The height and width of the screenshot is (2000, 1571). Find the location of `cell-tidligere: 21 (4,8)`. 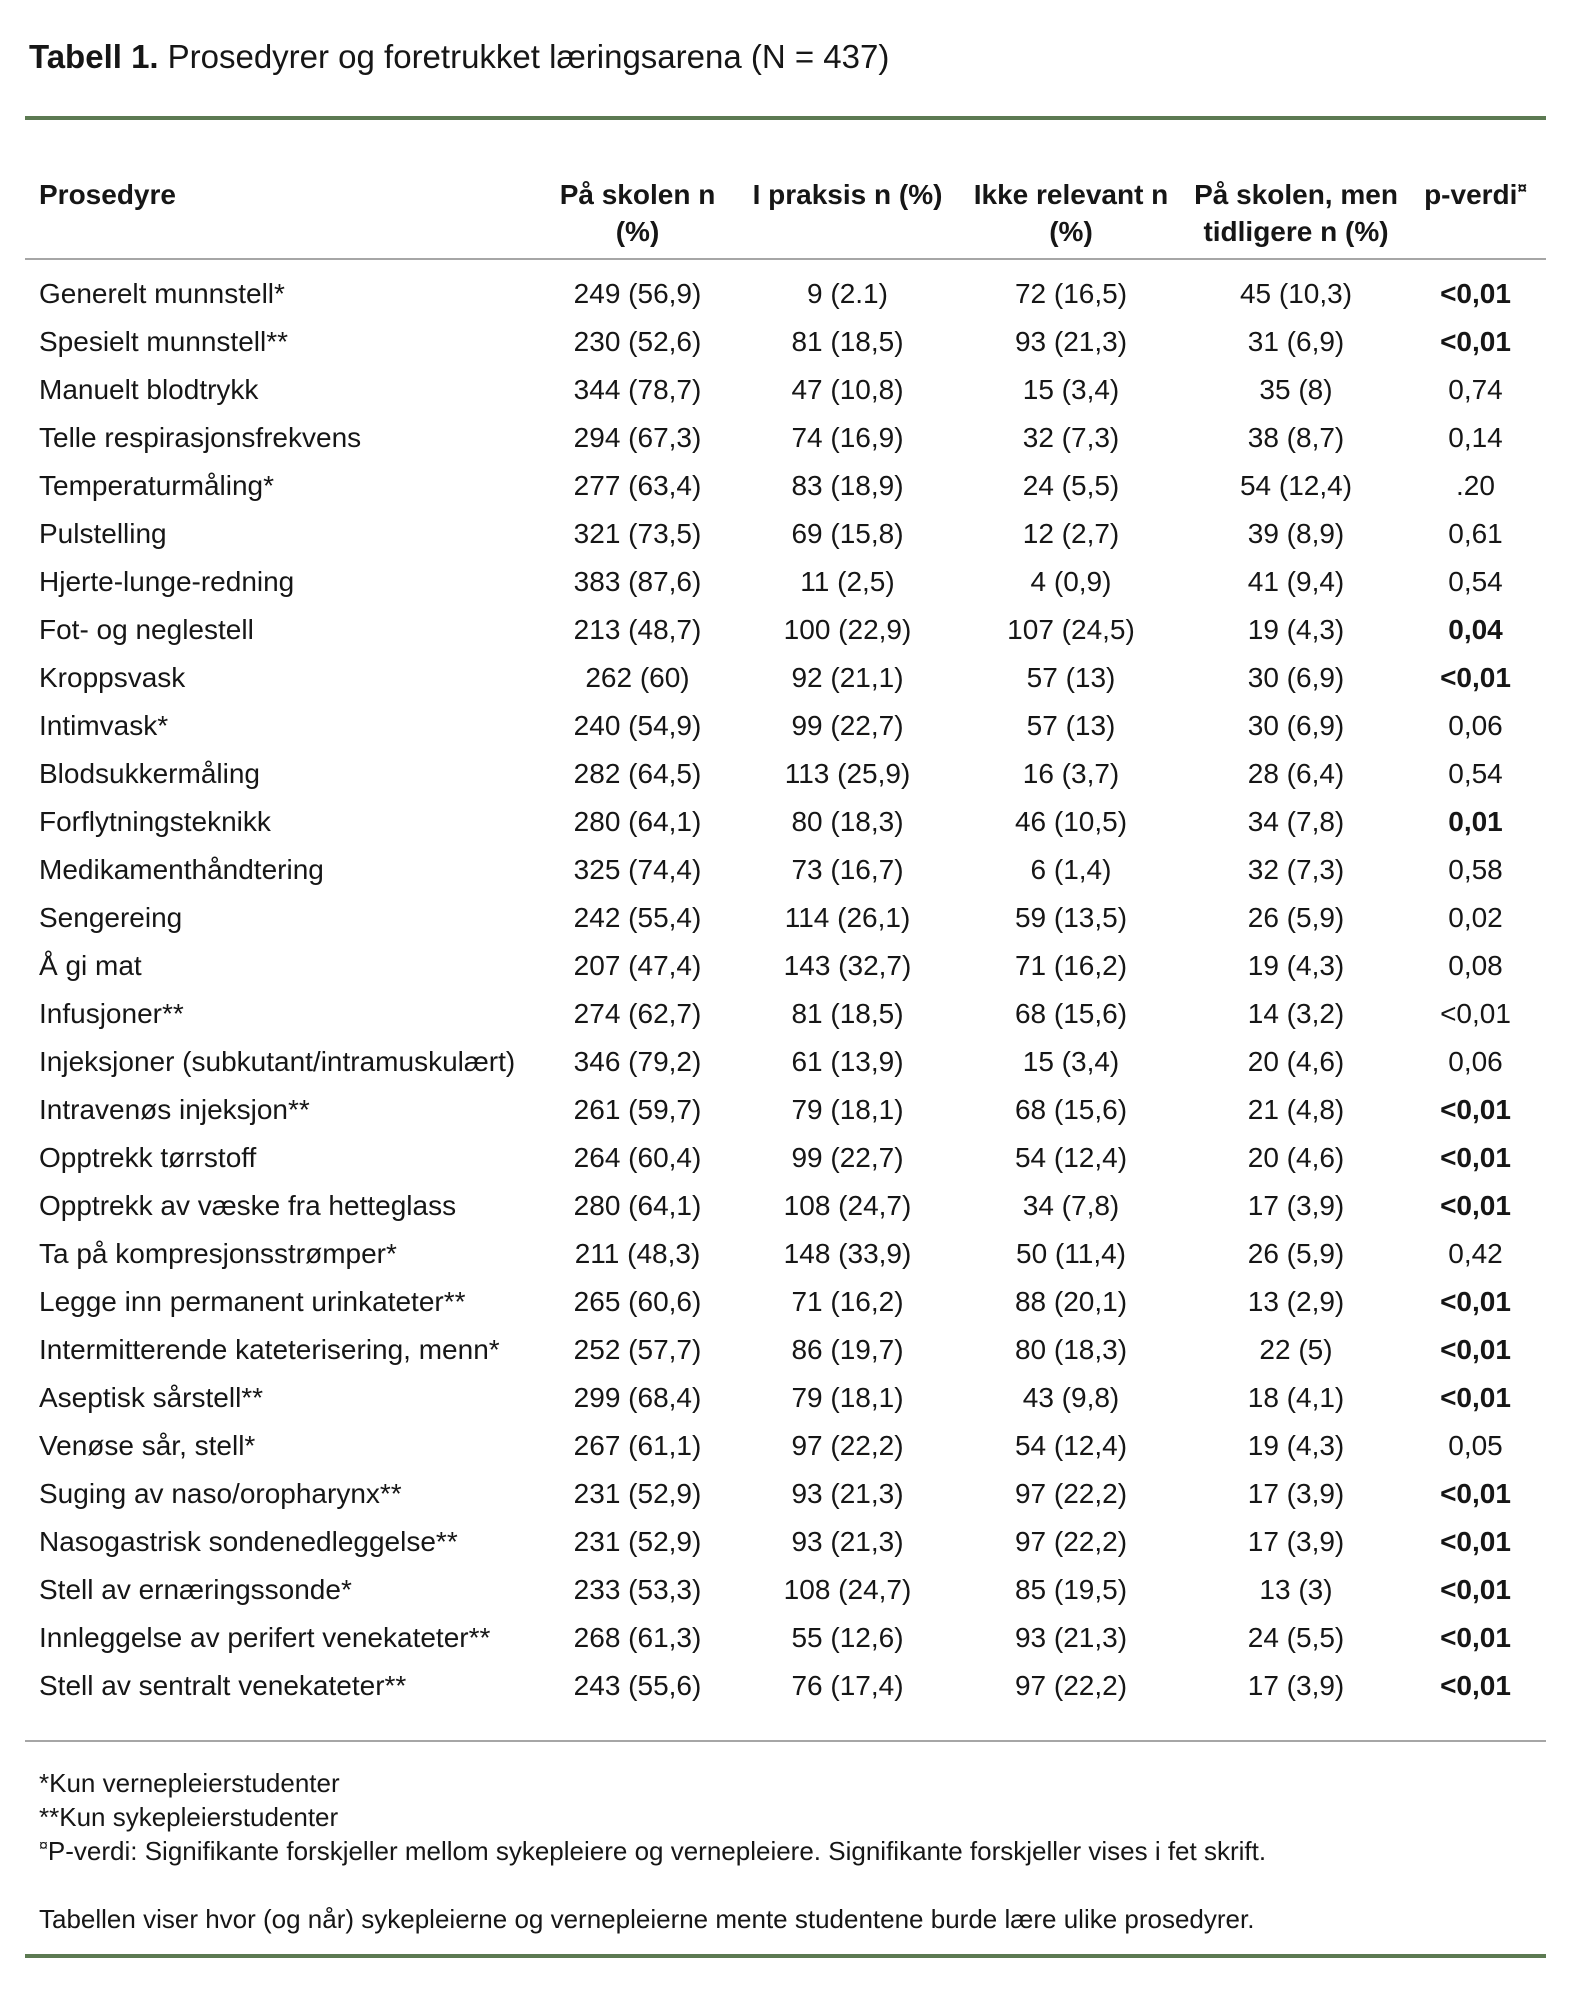

cell-tidligere: 21 (4,8) is located at coordinates (1296, 1109).